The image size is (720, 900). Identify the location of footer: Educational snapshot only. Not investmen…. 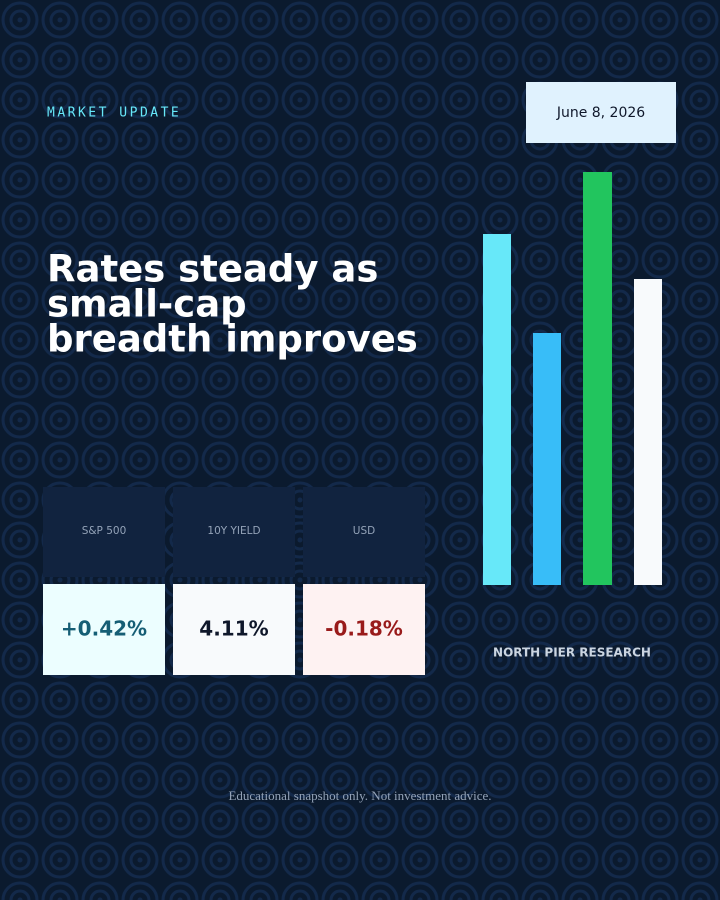
(359, 795).